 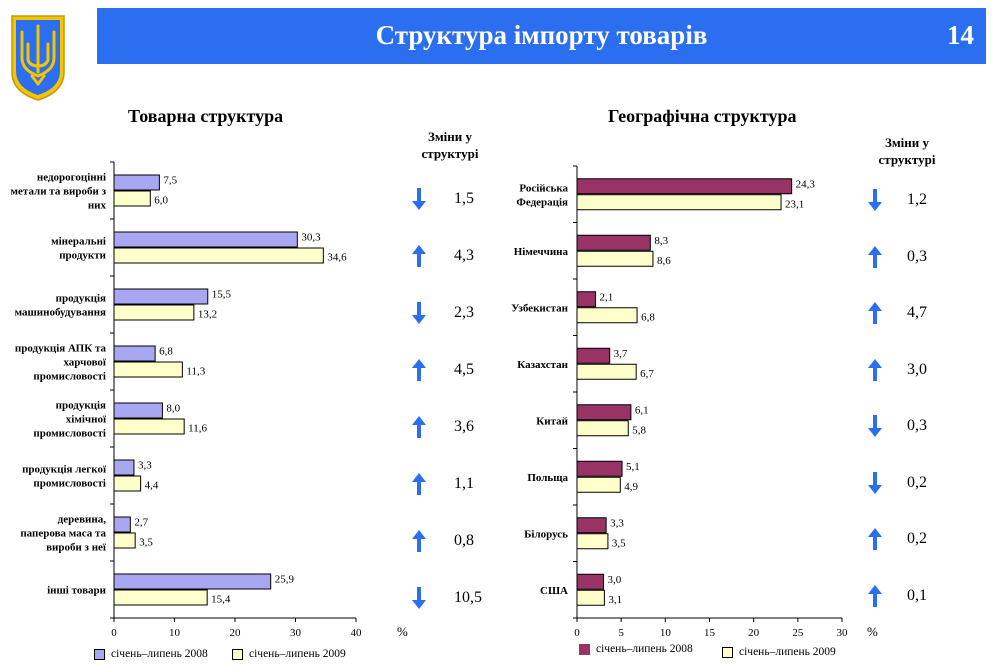 What do you see at coordinates (170, 181) in the screenshot?
I see `data-label: 7,5` at bounding box center [170, 181].